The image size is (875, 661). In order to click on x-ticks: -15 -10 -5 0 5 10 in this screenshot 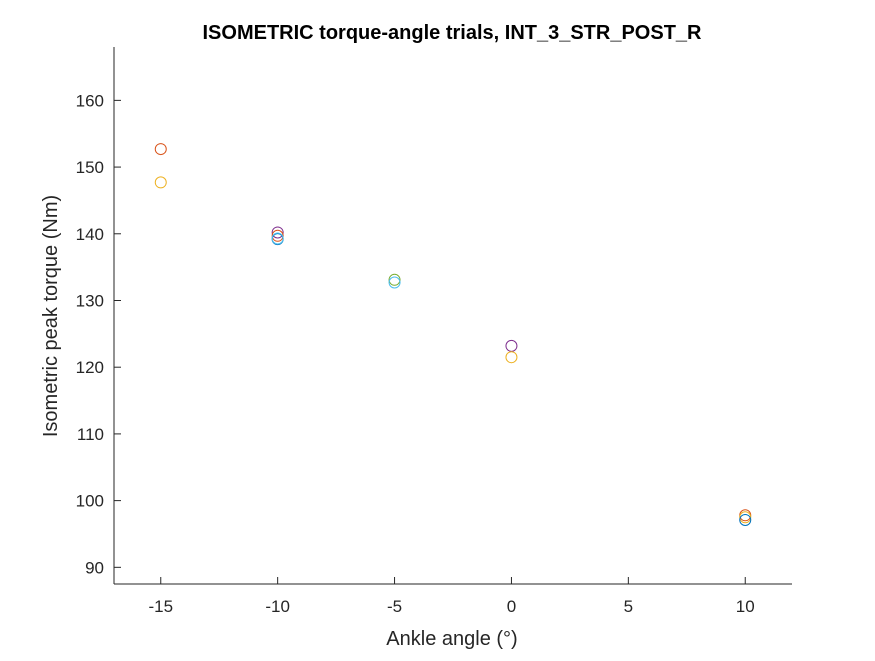, I will do `click(451, 596)`.